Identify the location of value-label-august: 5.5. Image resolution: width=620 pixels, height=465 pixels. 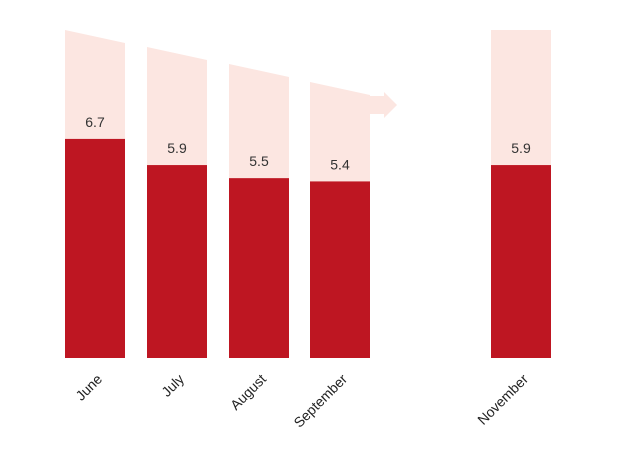
(259, 161).